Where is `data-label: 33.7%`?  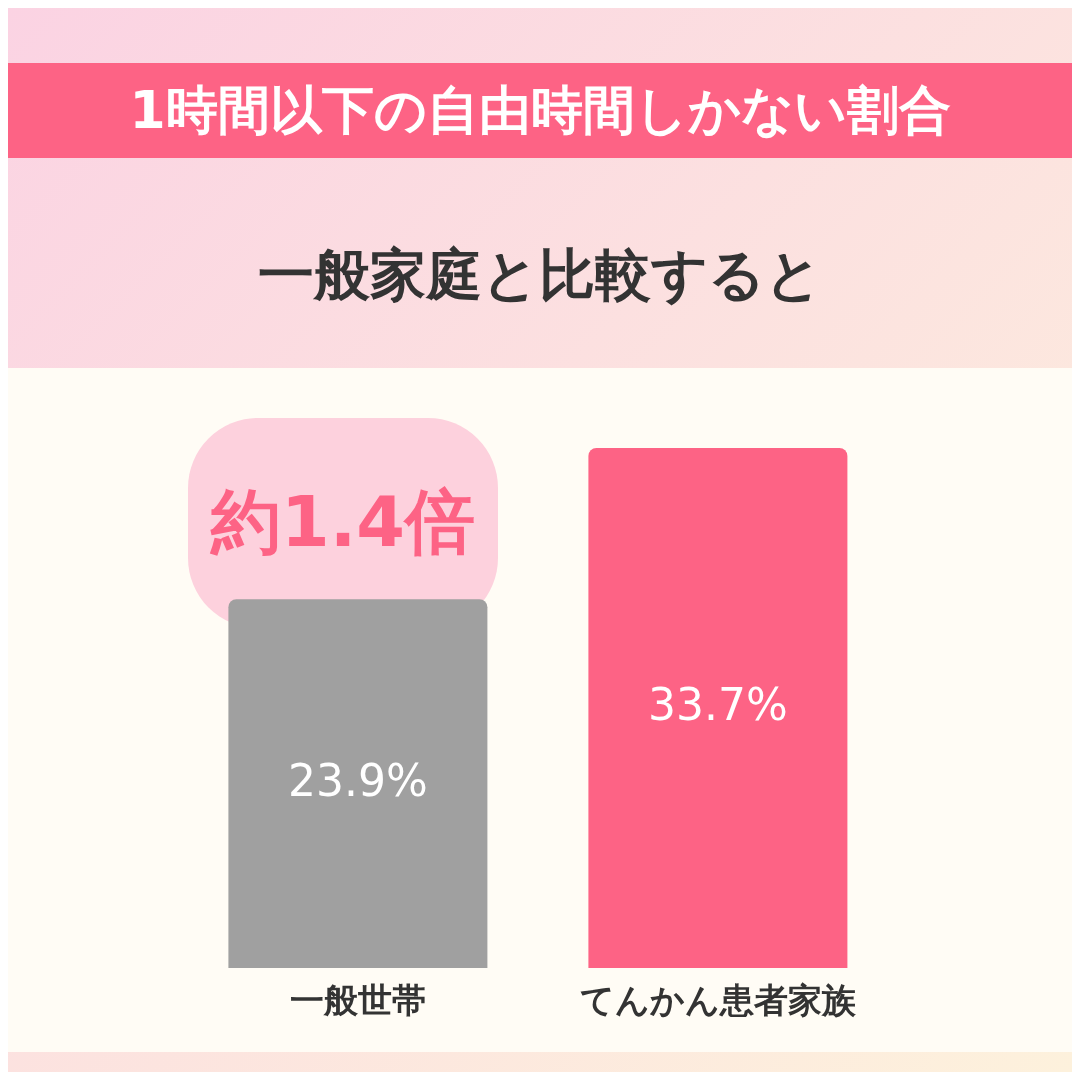
data-label: 33.7% is located at coordinates (718, 704).